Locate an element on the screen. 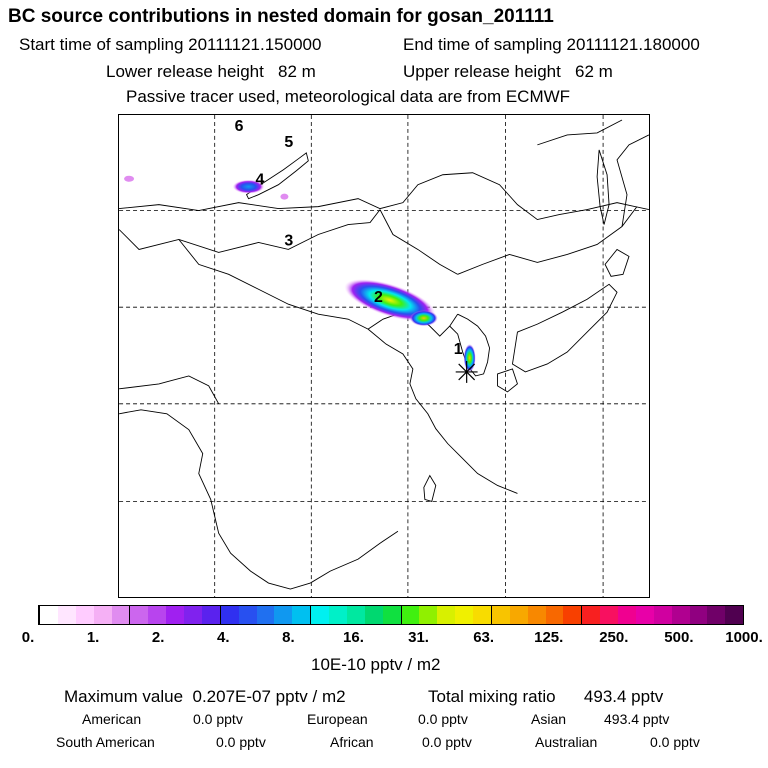 This screenshot has width=768, height=768. region-south-american-name: South American is located at coordinates (105, 742).